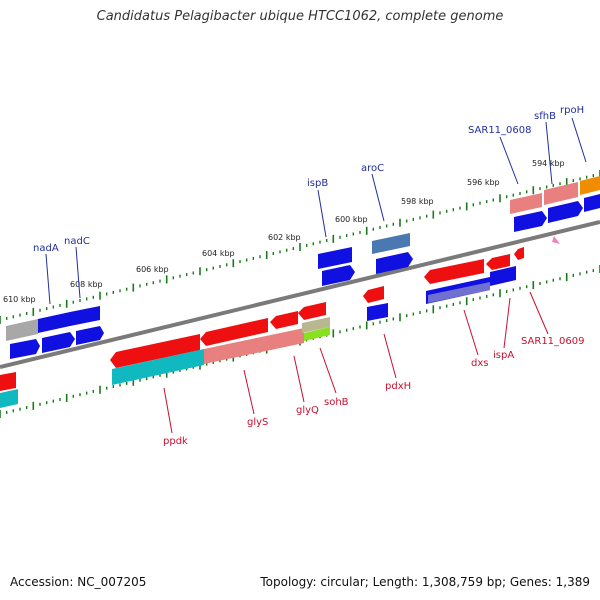 This screenshot has width=600, height=600. I want to click on gene-ispB, so click(335, 258).